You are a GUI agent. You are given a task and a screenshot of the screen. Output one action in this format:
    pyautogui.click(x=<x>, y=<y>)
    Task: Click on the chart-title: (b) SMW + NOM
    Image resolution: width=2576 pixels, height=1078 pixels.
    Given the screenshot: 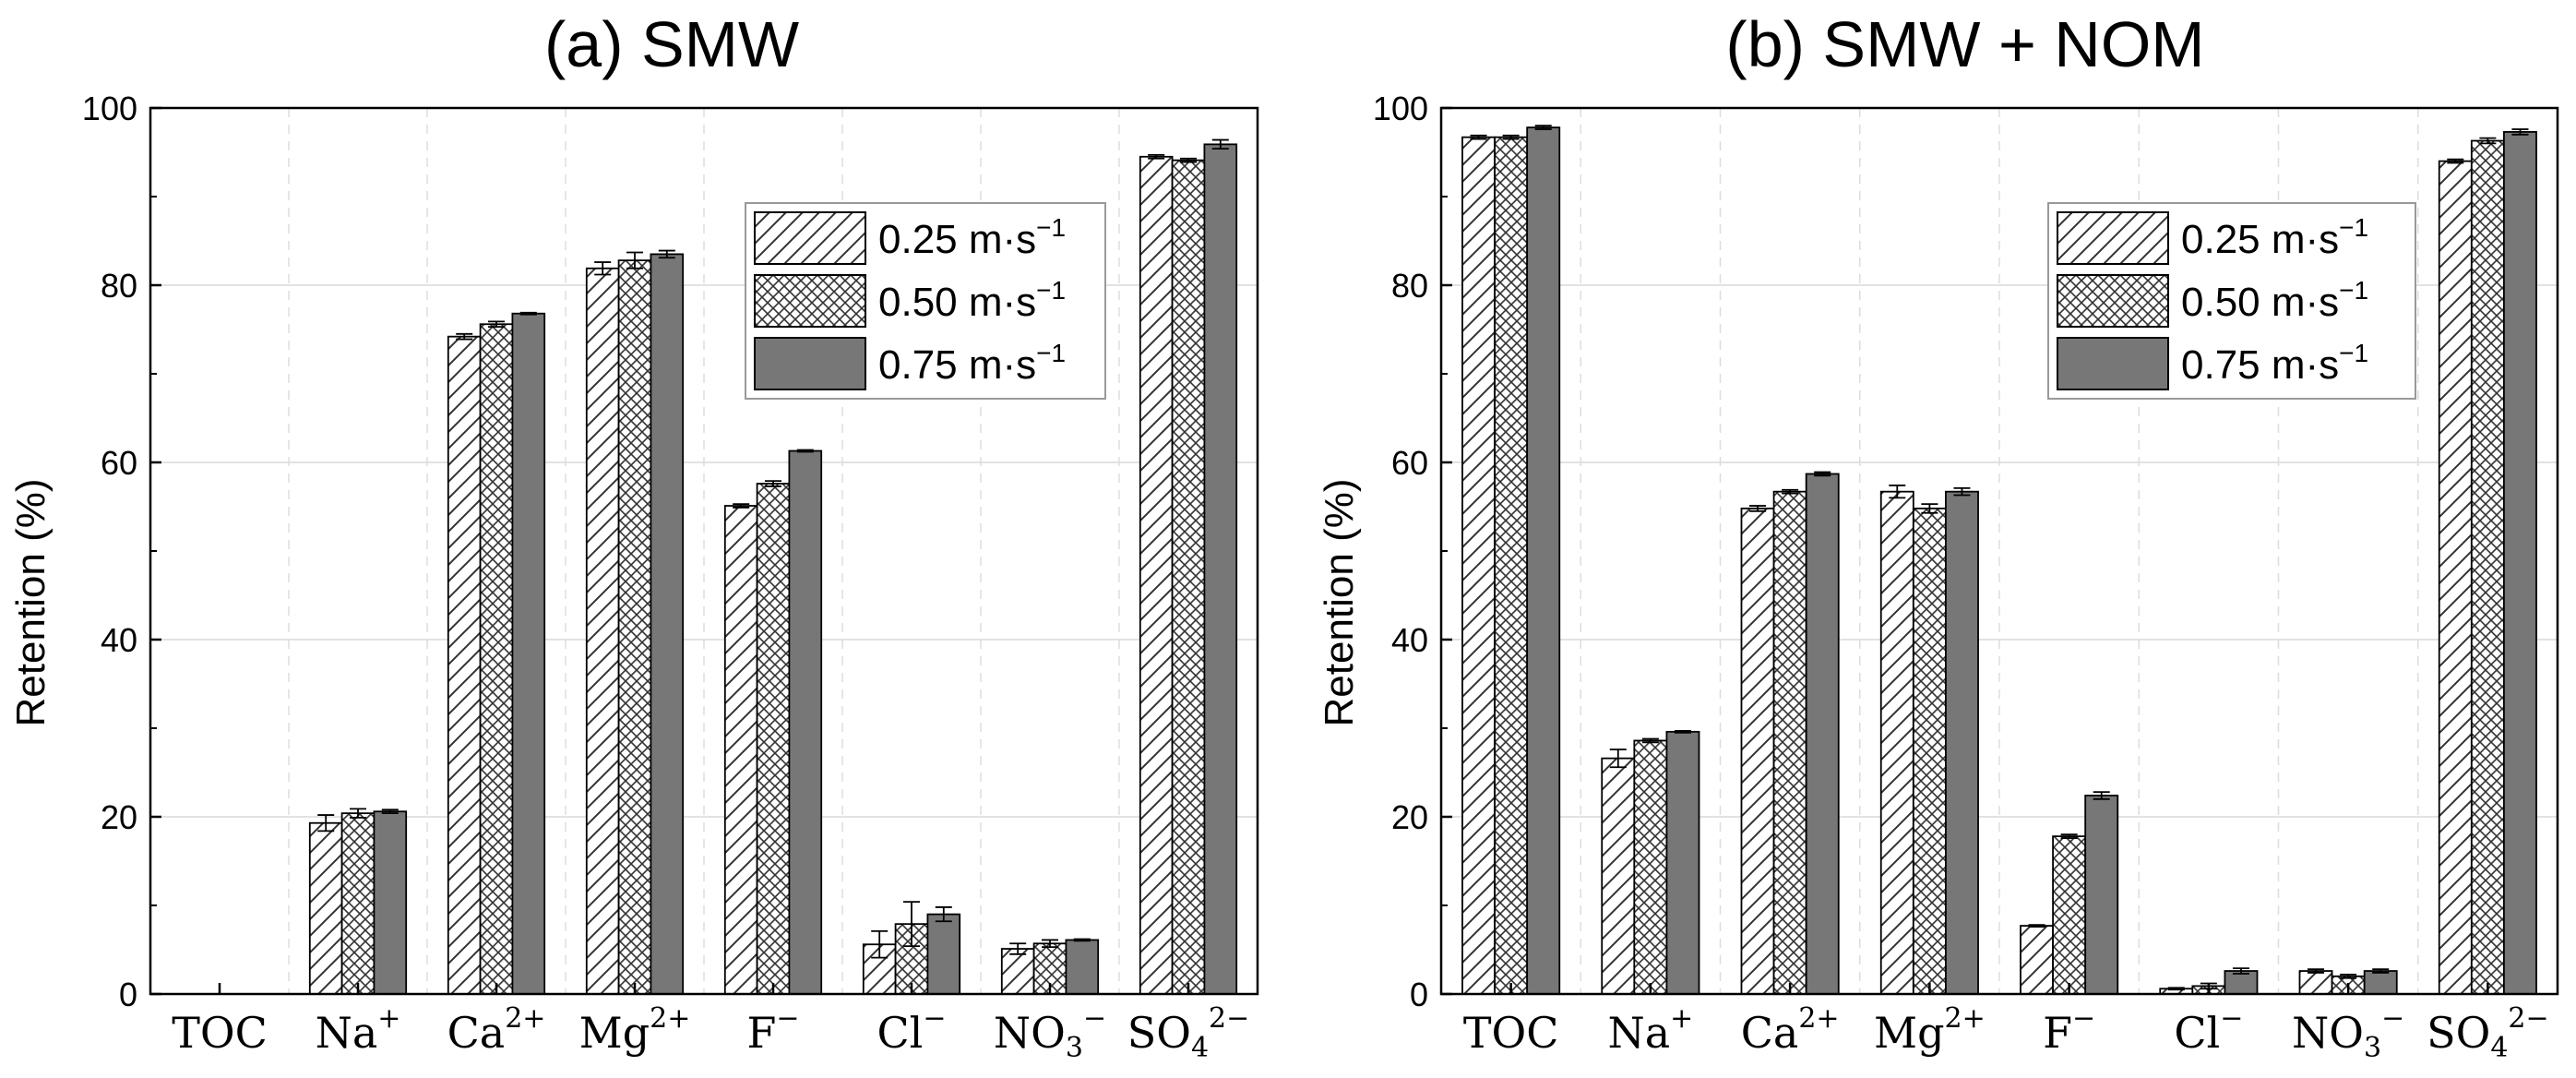 What is the action you would take?
    pyautogui.click(x=1965, y=44)
    